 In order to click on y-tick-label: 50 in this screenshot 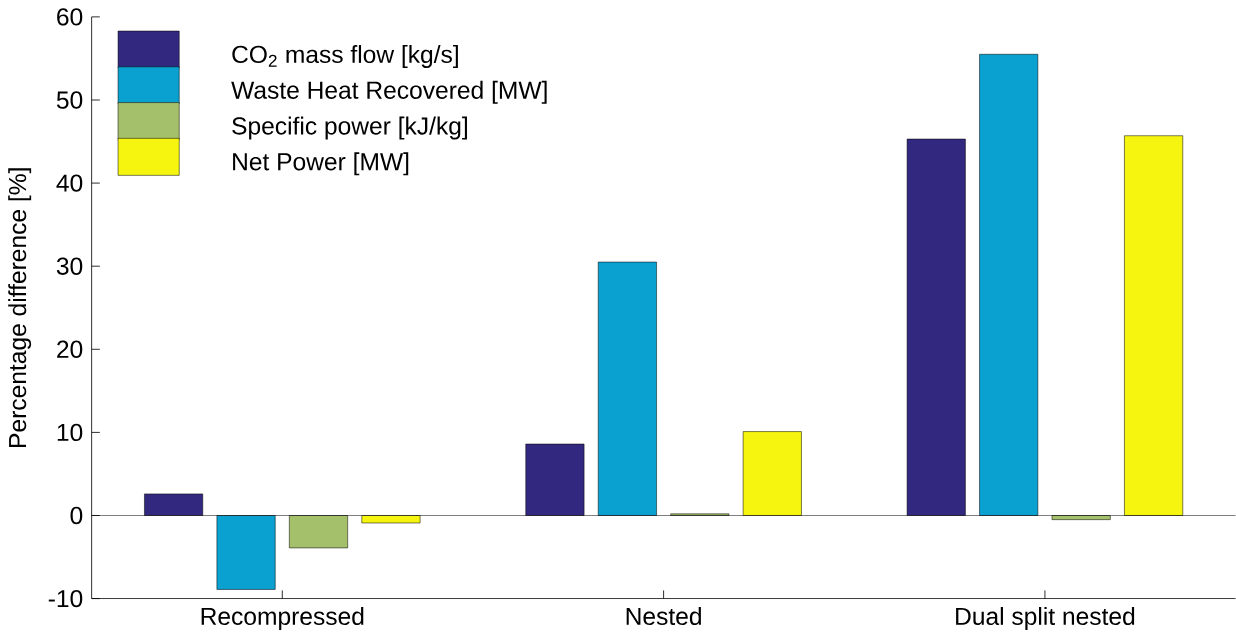, I will do `click(69, 100)`.